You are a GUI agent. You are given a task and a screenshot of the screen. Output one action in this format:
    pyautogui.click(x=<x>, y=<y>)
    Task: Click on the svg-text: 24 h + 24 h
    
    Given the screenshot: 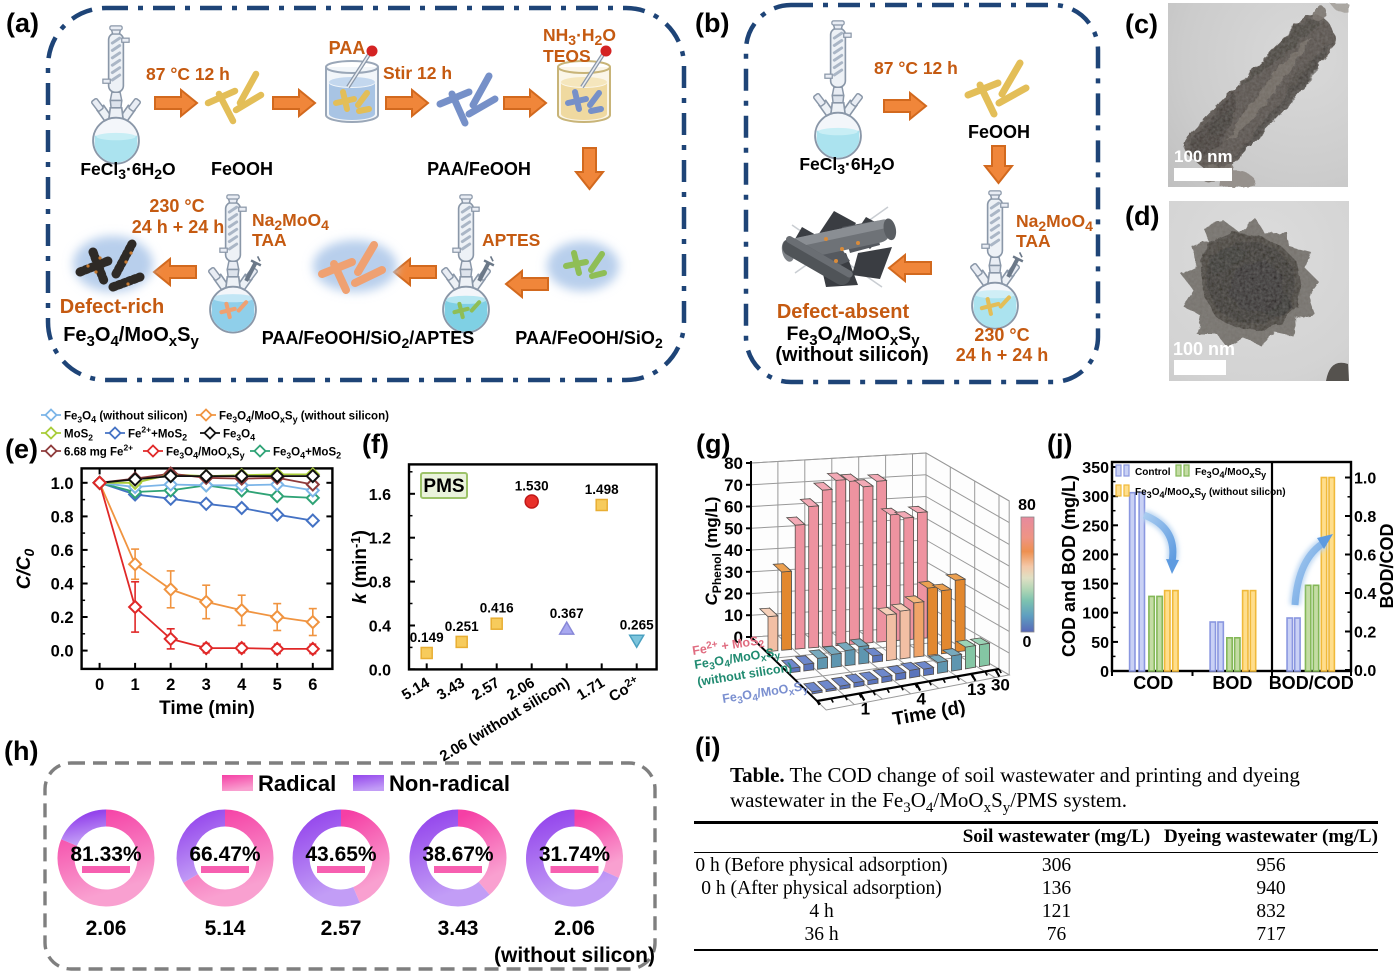 What is the action you would take?
    pyautogui.click(x=178, y=227)
    